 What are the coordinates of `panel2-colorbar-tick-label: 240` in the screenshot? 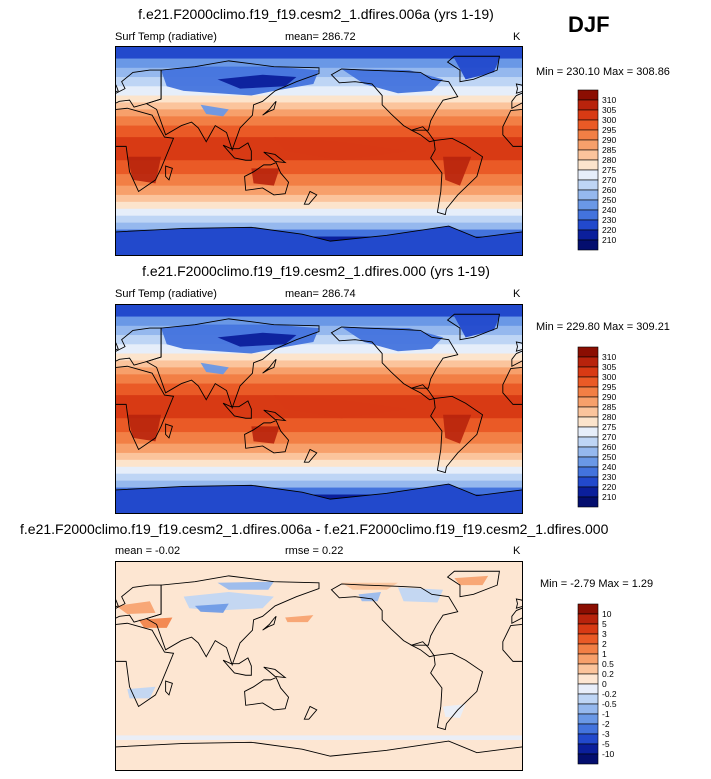 It's located at (609, 467).